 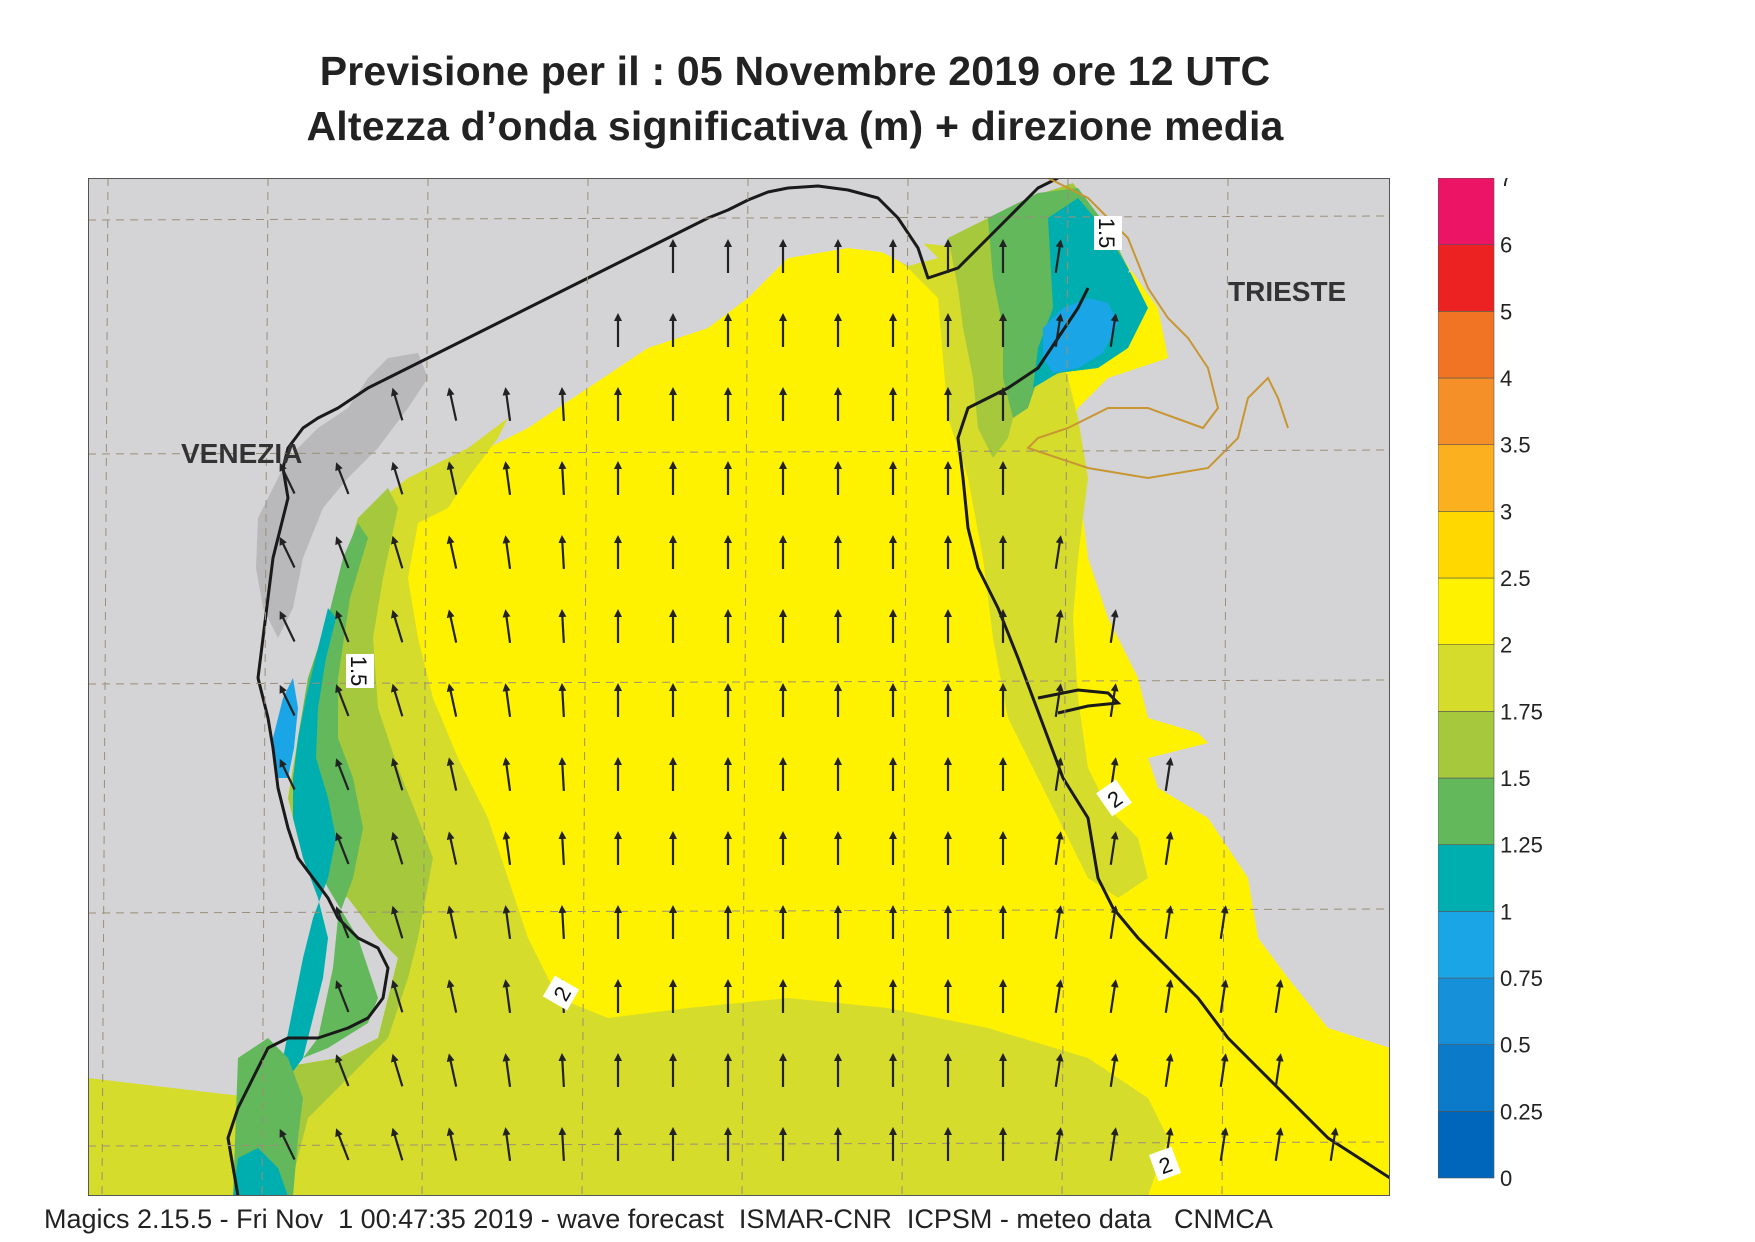 What do you see at coordinates (1506, 245) in the screenshot?
I see `legend-level-label: 6` at bounding box center [1506, 245].